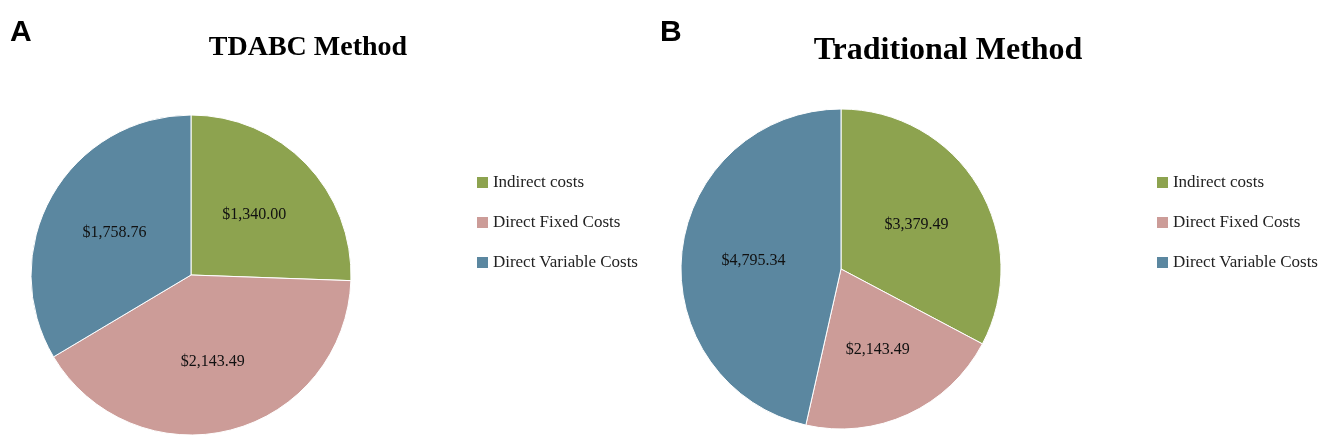 The width and height of the screenshot is (1341, 446). What do you see at coordinates (308, 46) in the screenshot?
I see `chart-title: TDABC Method` at bounding box center [308, 46].